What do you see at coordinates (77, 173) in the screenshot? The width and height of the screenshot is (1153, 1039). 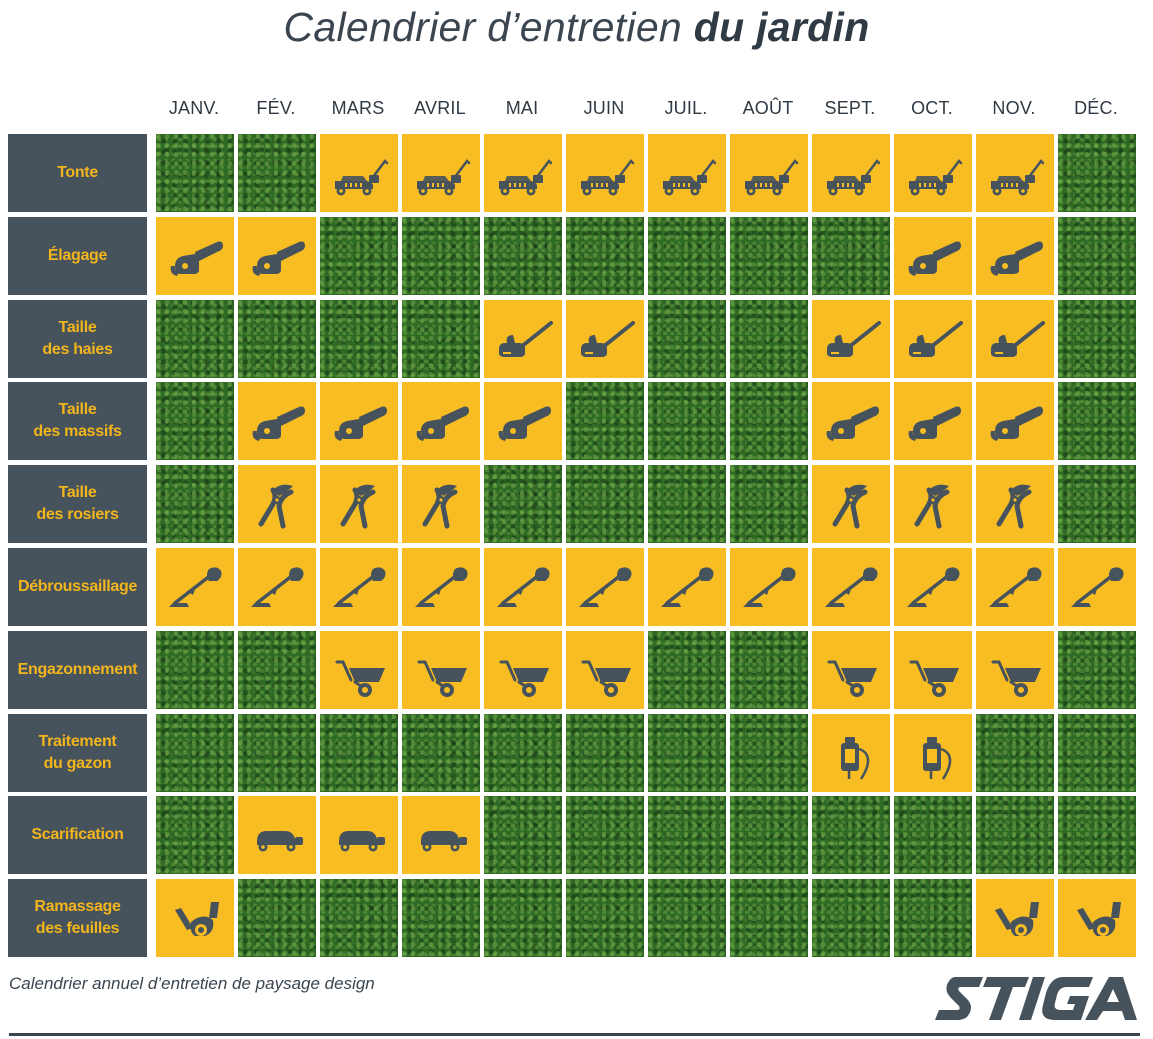 I see `task-label: Tonte` at bounding box center [77, 173].